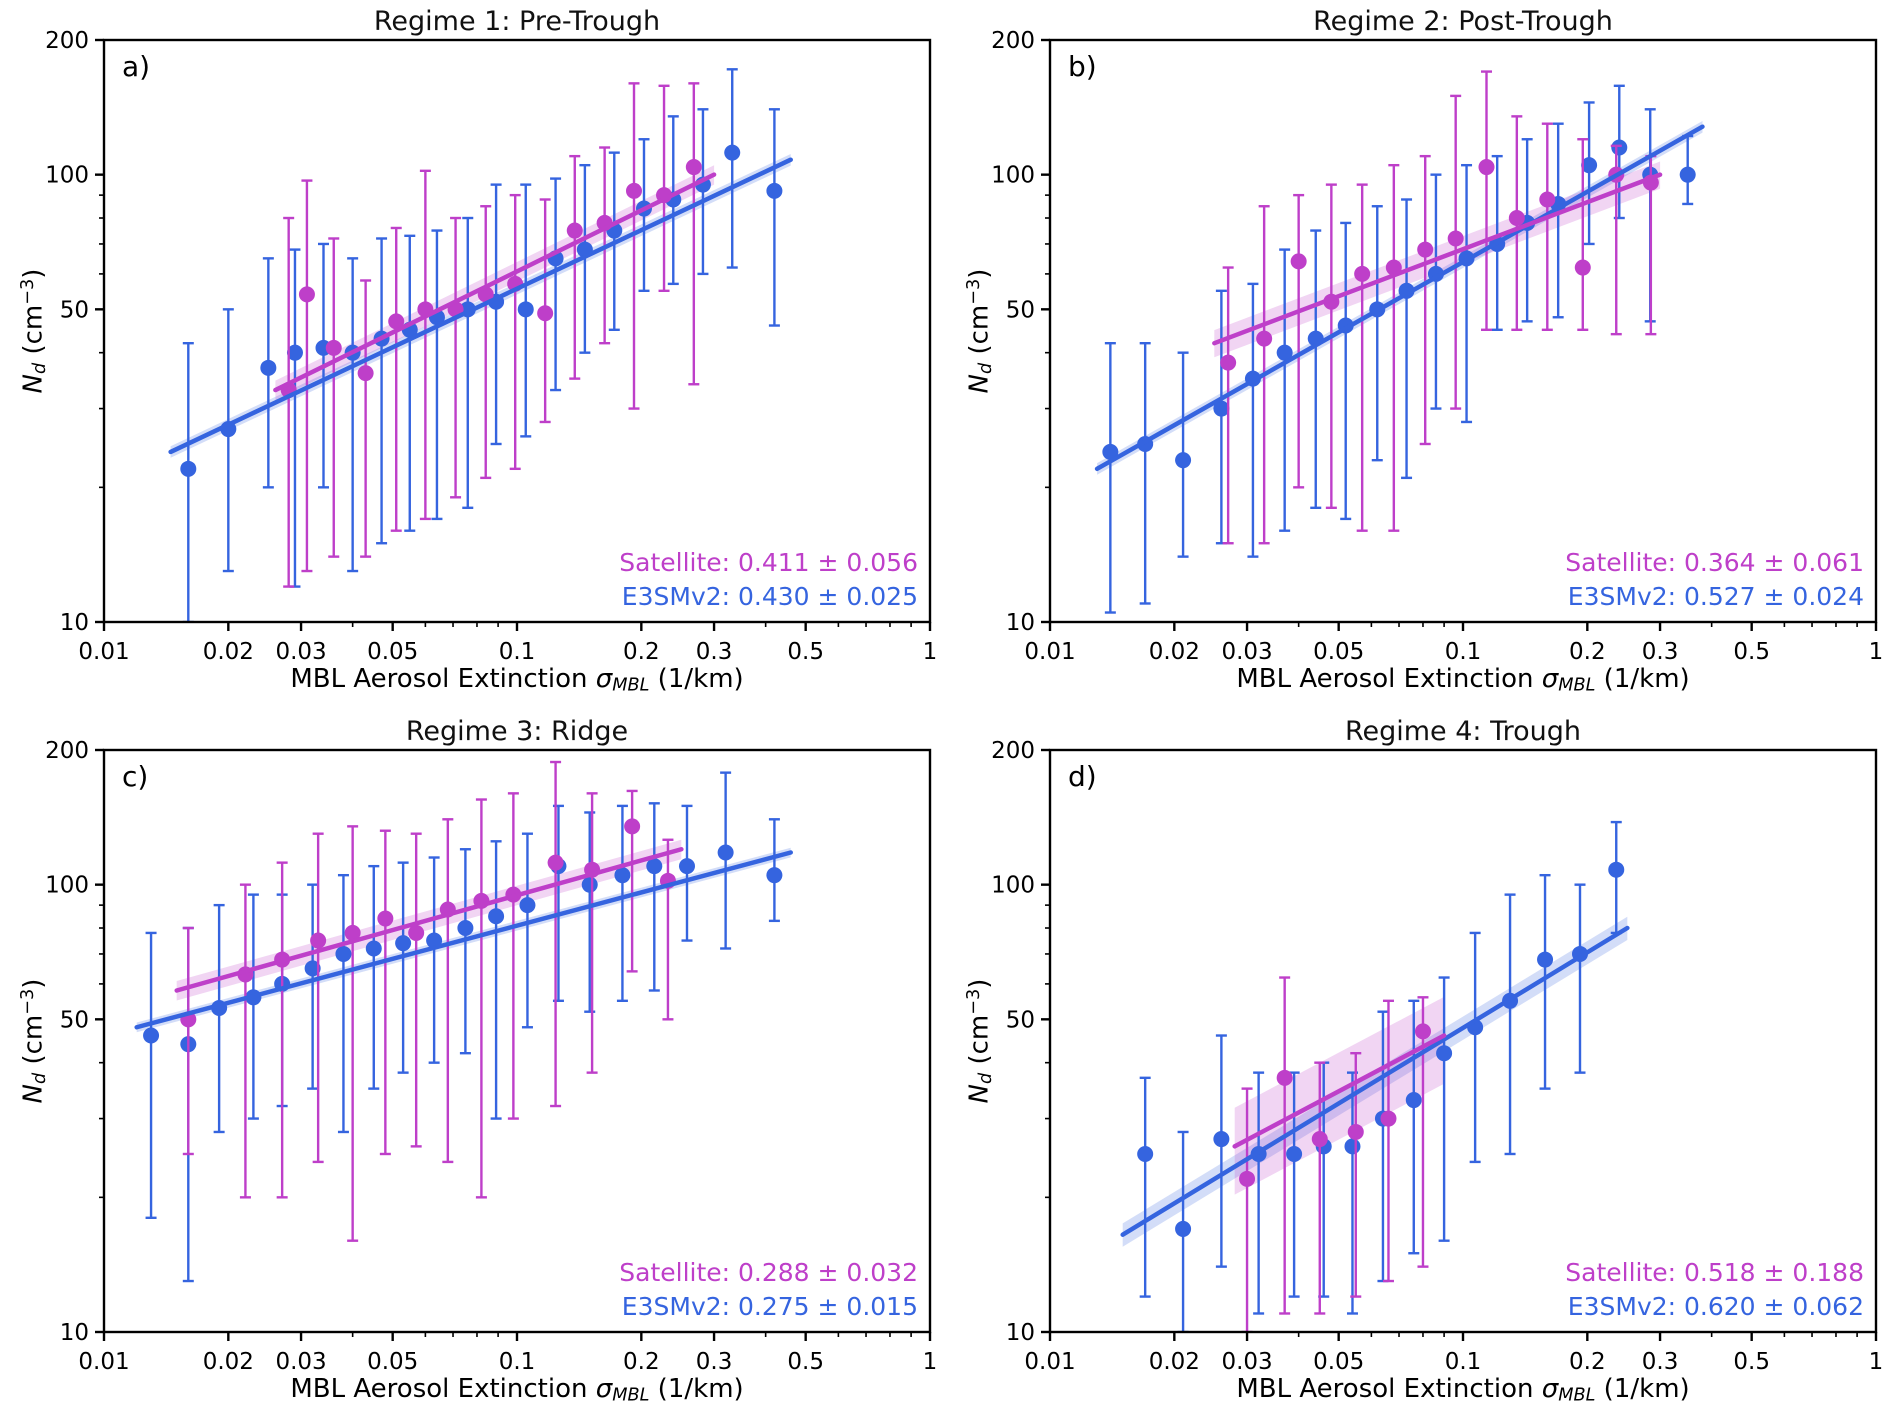  I want to click on annotation-e3smv2: E3SMv2: 0.430 ± 0.025, so click(769, 596).